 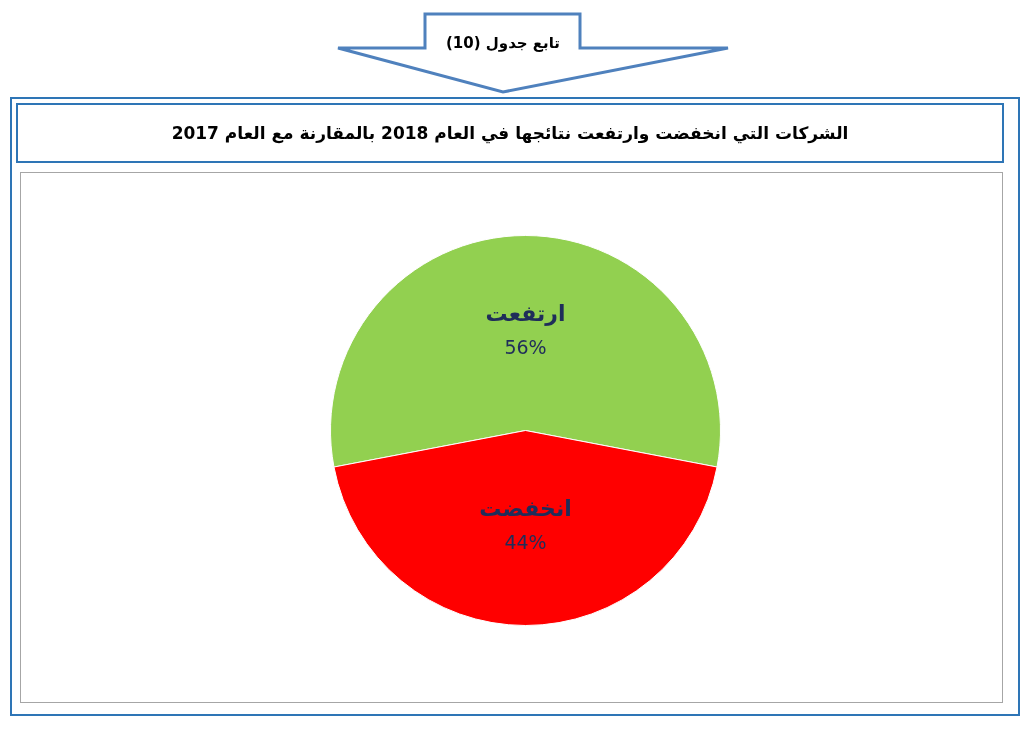 I want to click on slice-label: انخفضت, so click(x=525, y=508).